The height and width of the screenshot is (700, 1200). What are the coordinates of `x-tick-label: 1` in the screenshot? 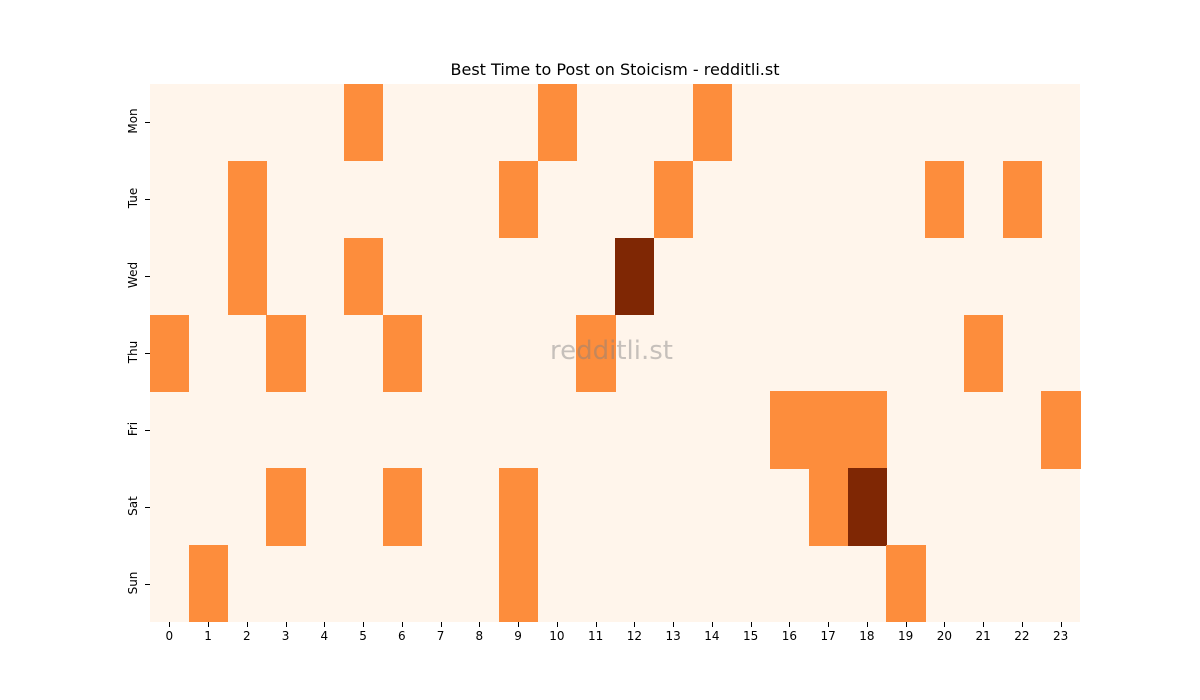 It's located at (208, 636).